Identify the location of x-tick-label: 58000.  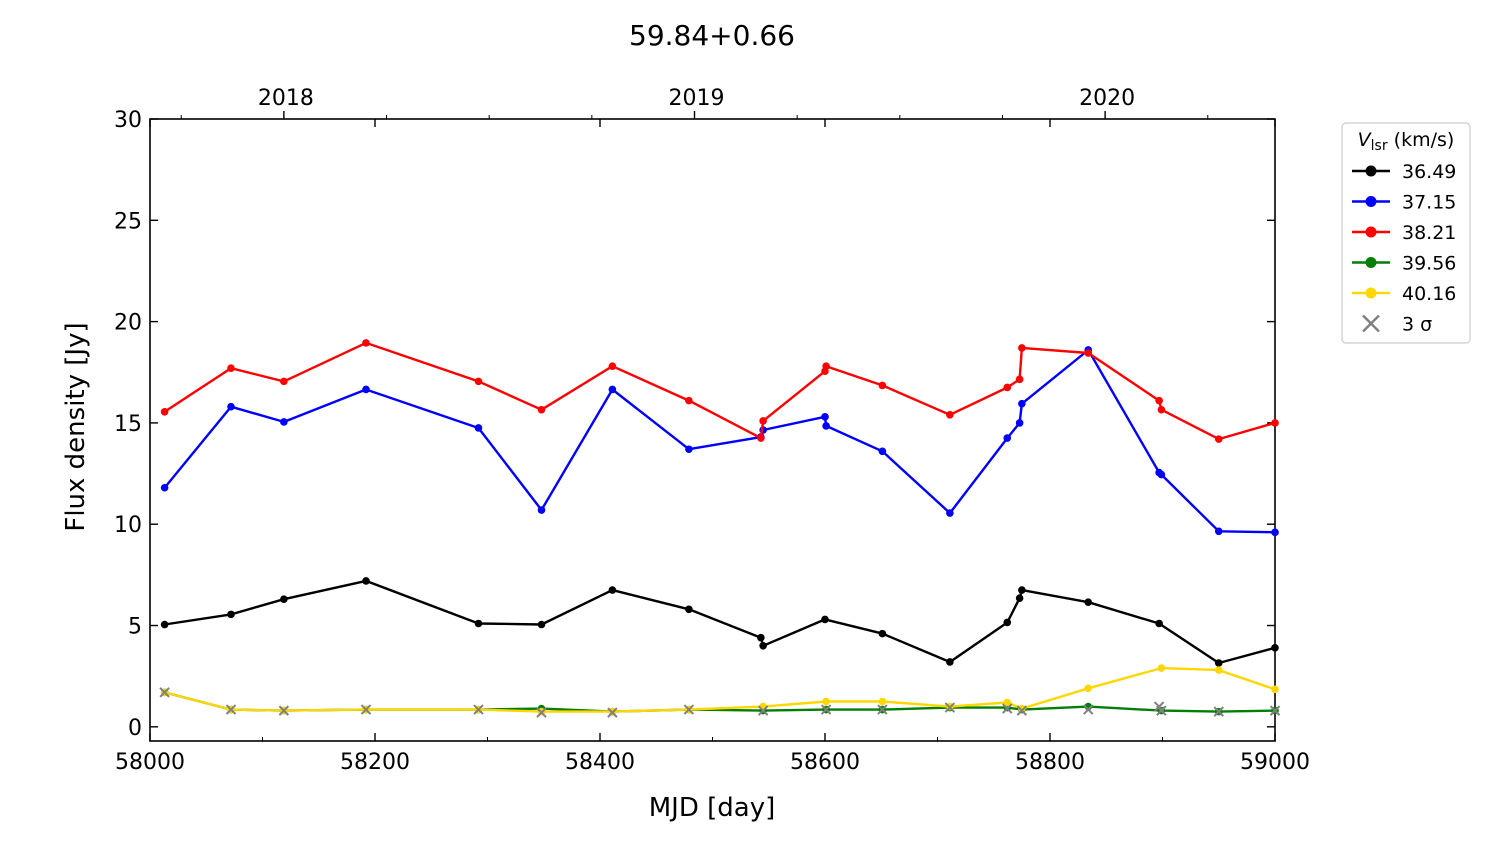
(150, 762).